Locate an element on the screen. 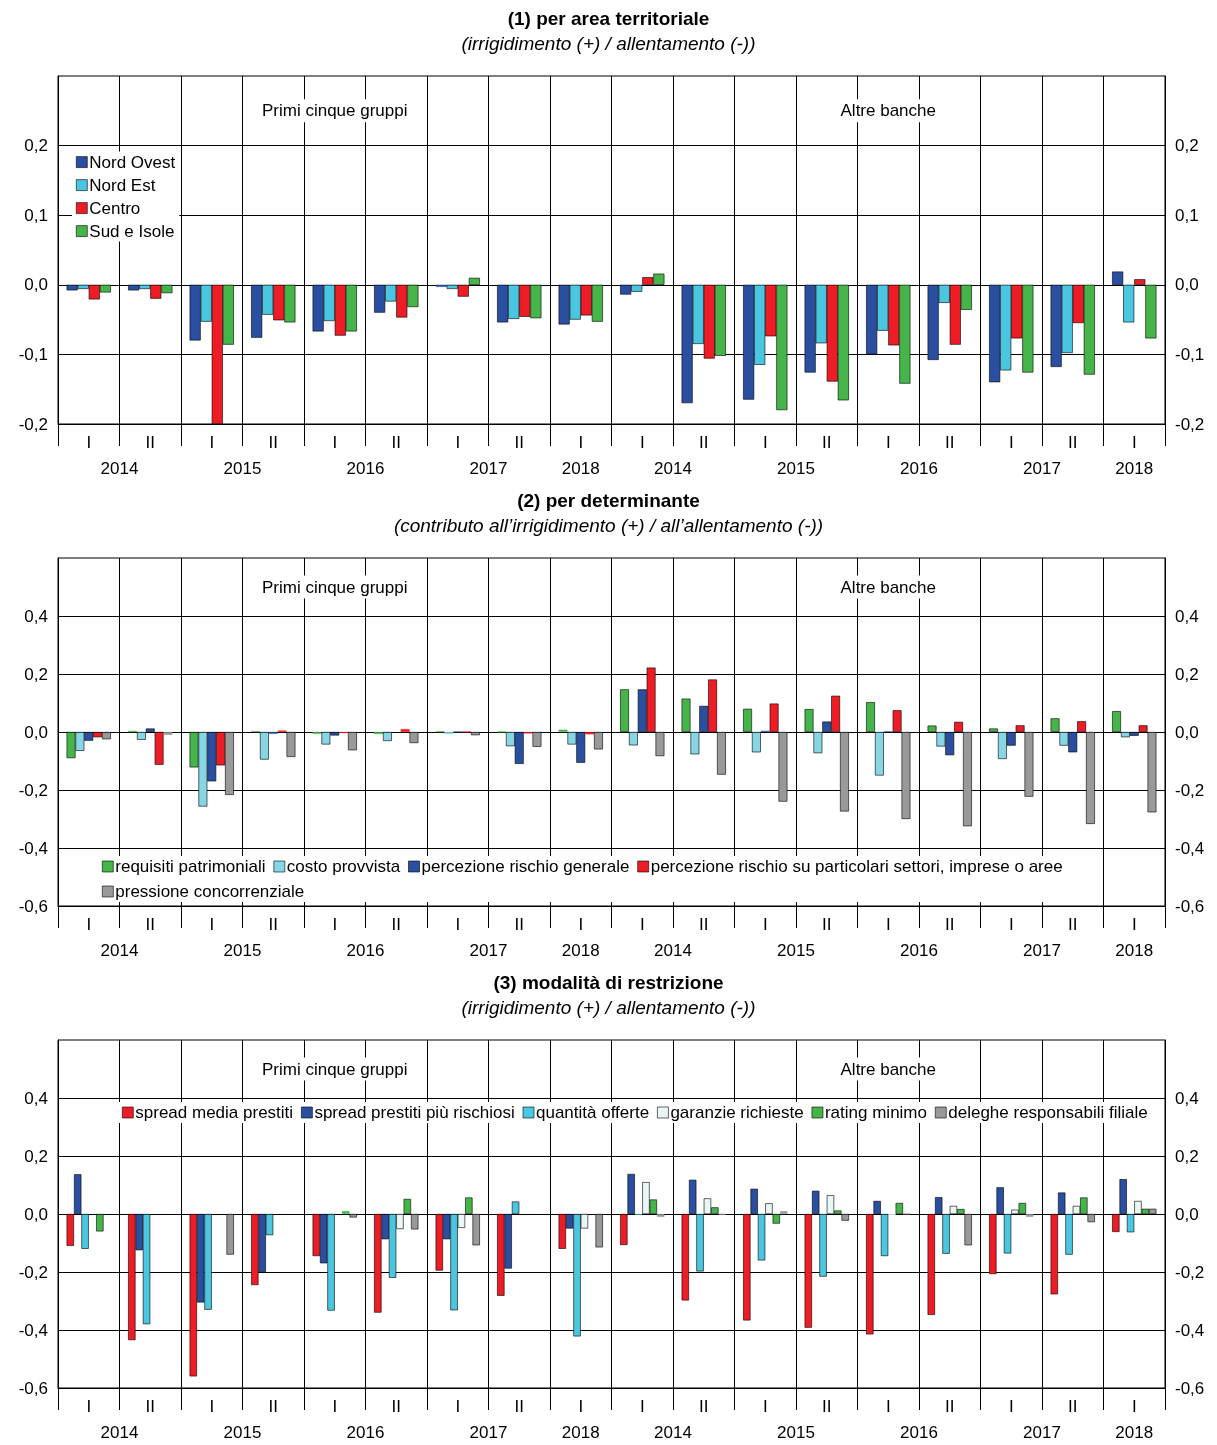 The image size is (1217, 1445). legend-label: percezione rischio generale is located at coordinates (525, 866).